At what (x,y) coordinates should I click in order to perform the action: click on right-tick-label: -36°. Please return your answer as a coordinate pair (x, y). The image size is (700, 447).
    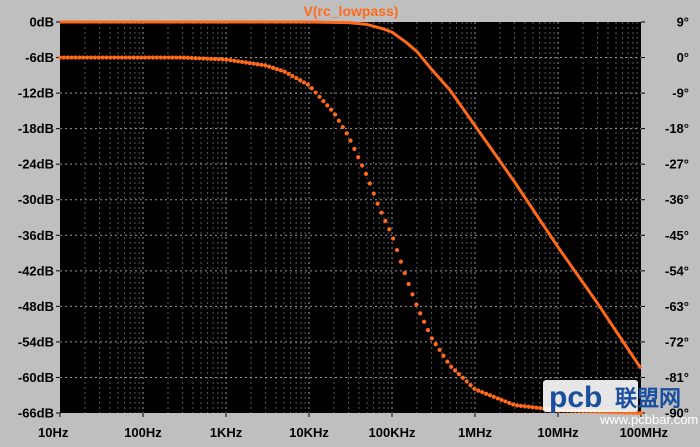
    Looking at the image, I should click on (677, 199).